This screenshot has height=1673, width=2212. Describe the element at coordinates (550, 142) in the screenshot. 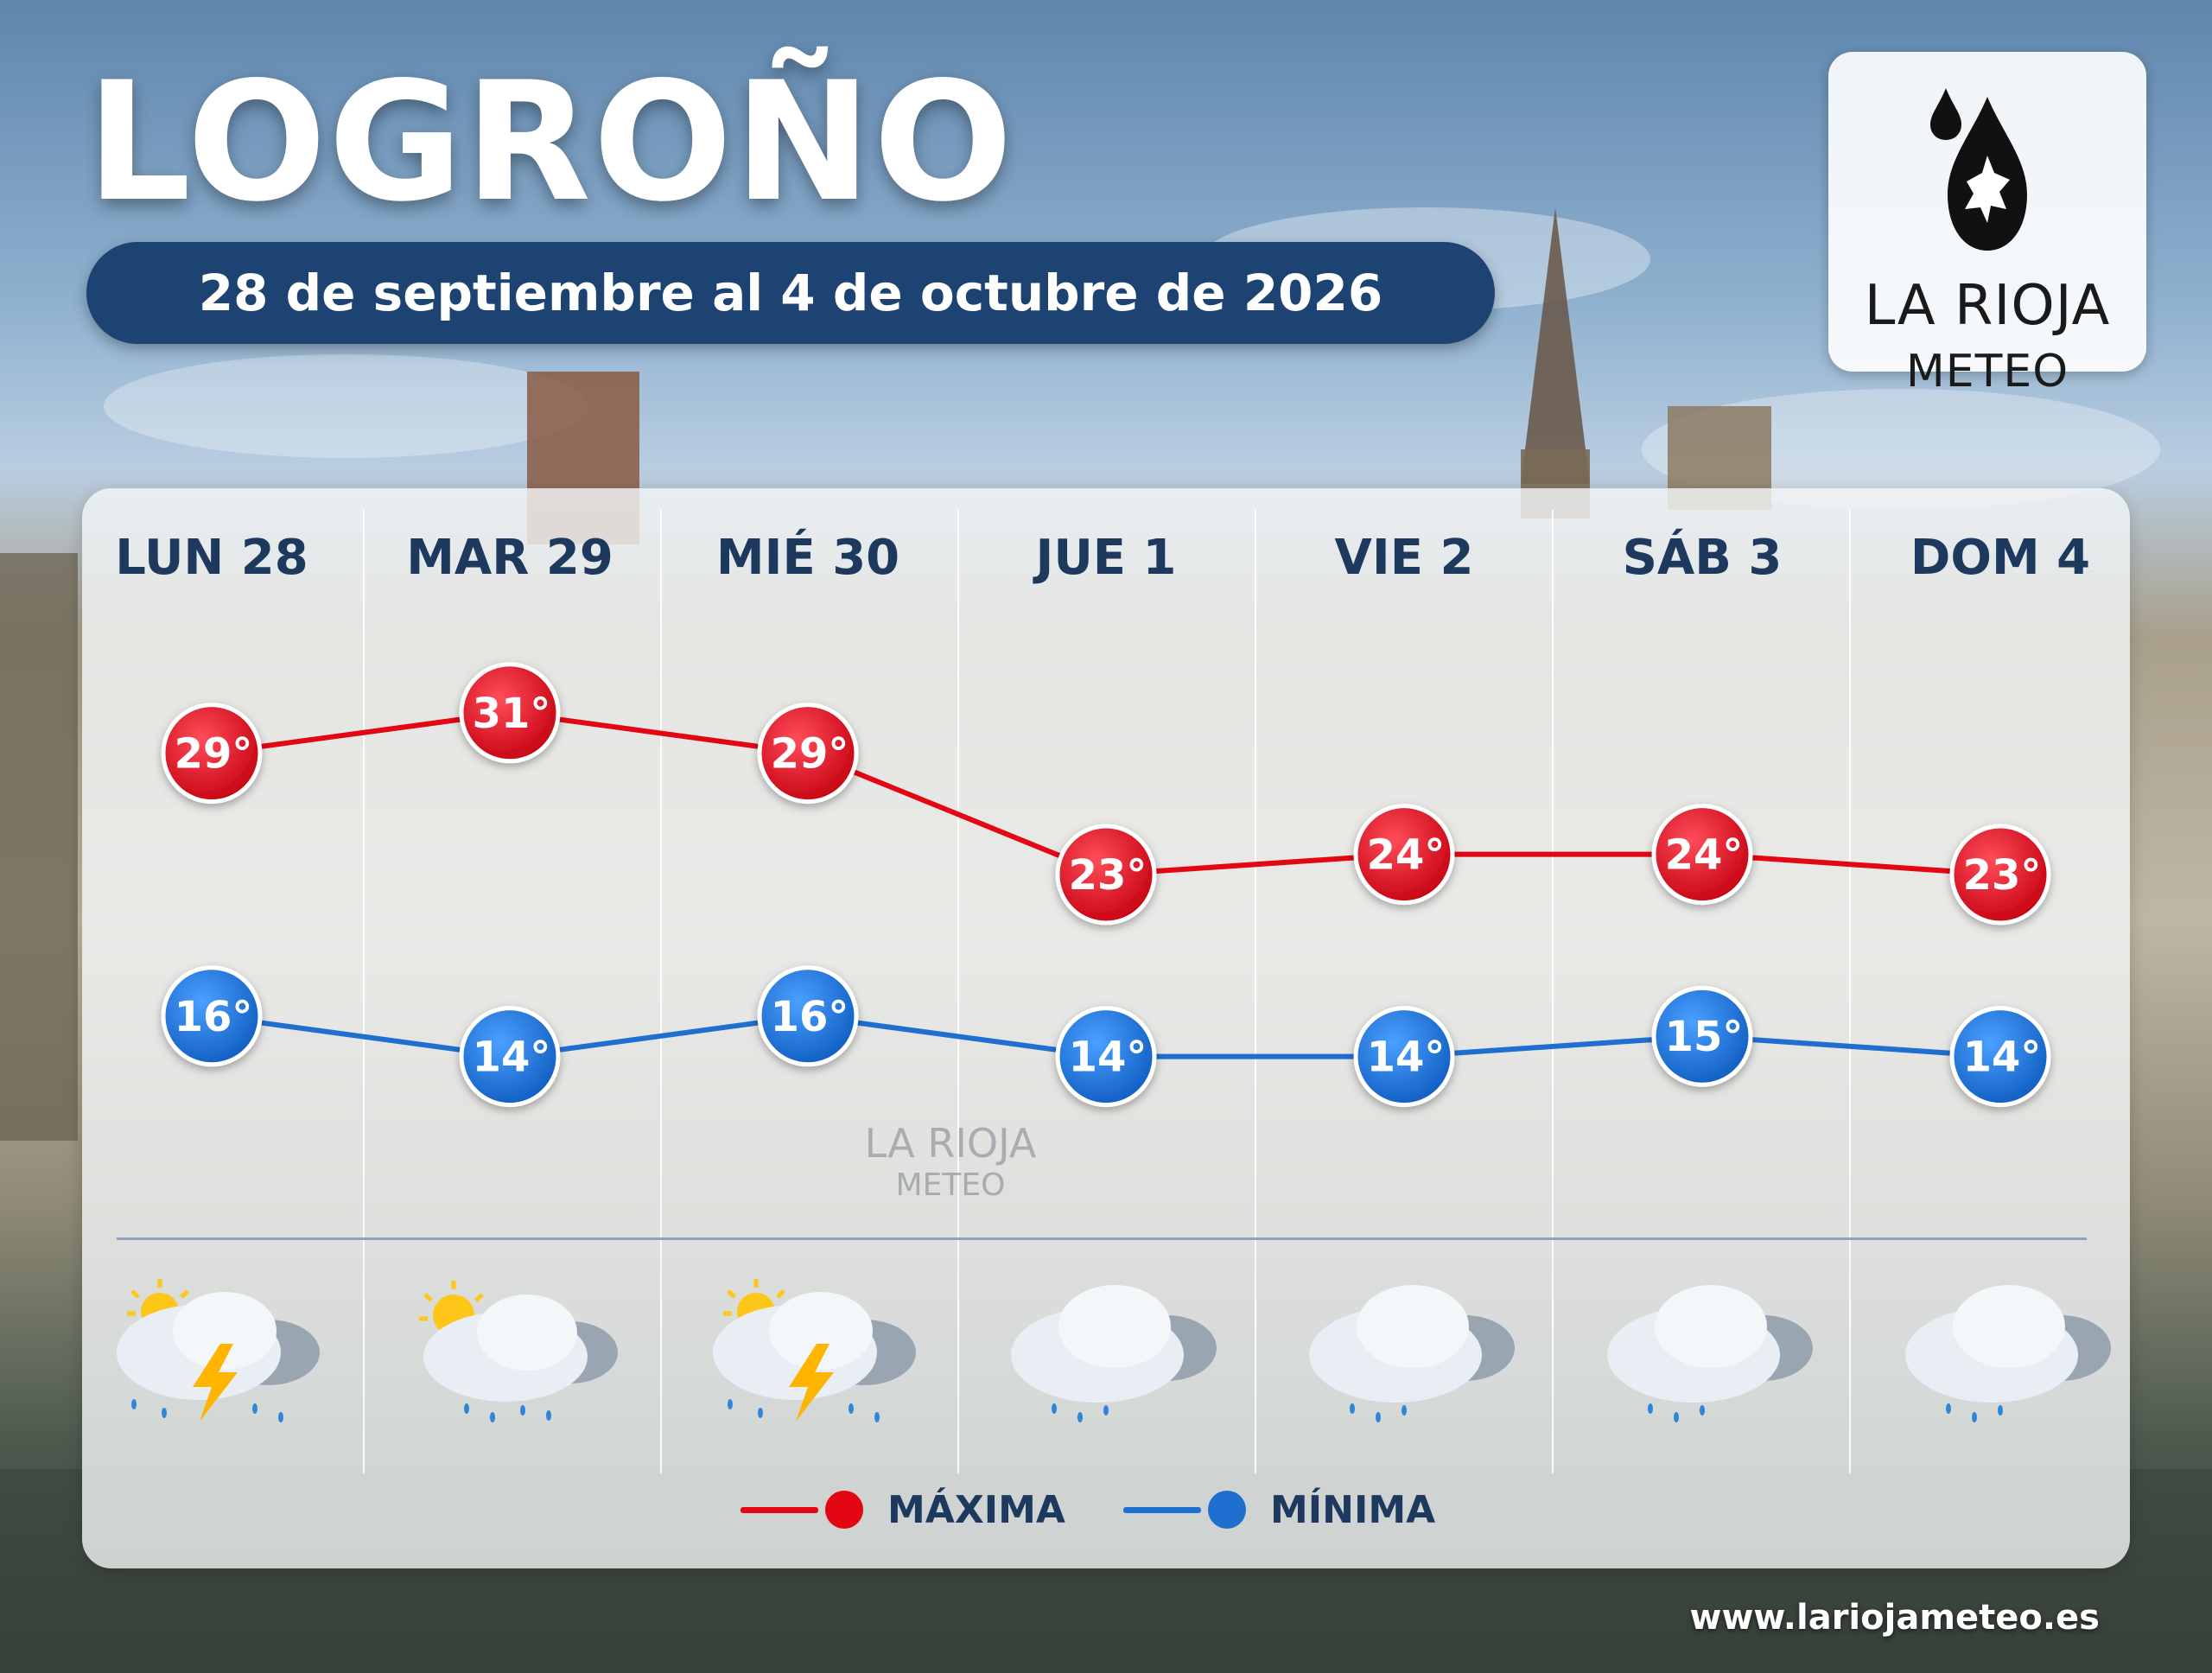

I see `city-title: LOGROÑO` at that location.